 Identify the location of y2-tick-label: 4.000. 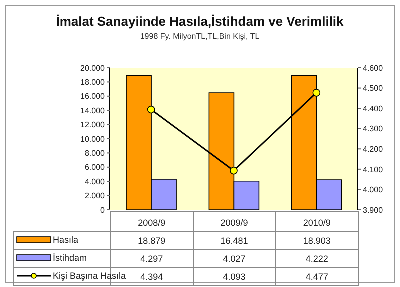
(373, 190).